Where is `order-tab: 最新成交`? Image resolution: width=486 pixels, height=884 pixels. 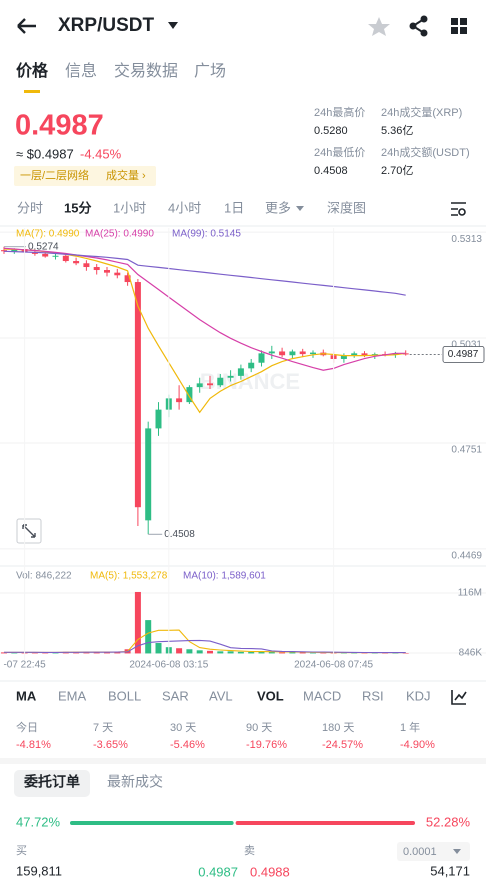 order-tab: 最新成交 is located at coordinates (135, 782).